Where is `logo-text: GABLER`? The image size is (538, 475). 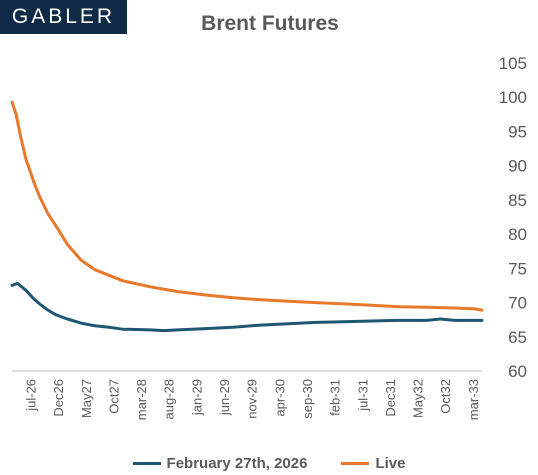
logo-text: GABLER is located at coordinates (63, 16).